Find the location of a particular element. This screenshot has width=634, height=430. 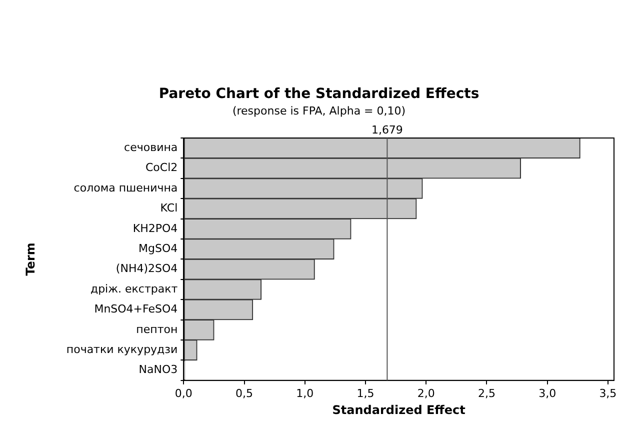

y-tick-label: пептон is located at coordinates (157, 329).